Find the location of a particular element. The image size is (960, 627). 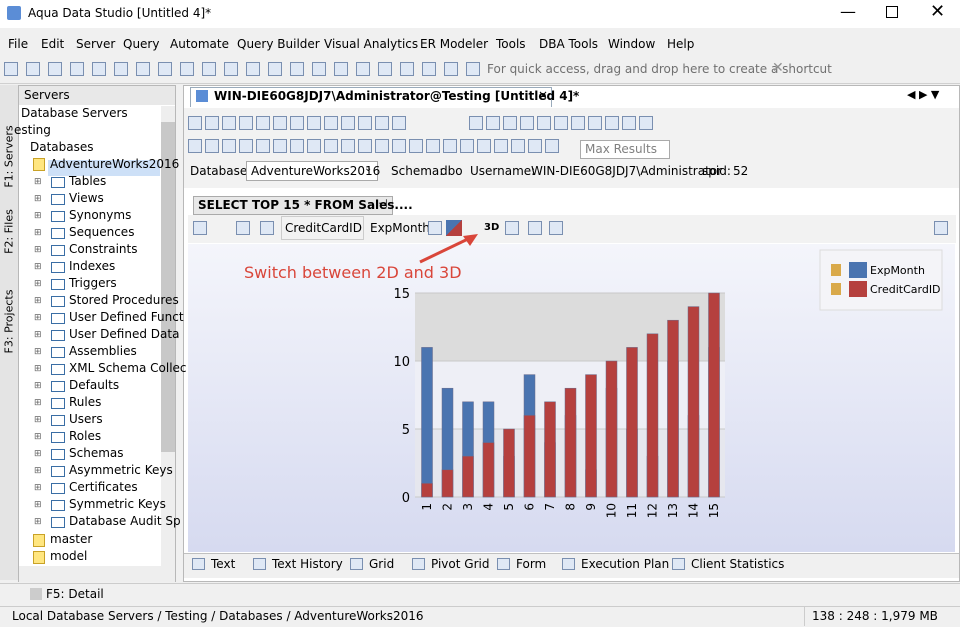

tree-node: Sequences is located at coordinates (102, 232).